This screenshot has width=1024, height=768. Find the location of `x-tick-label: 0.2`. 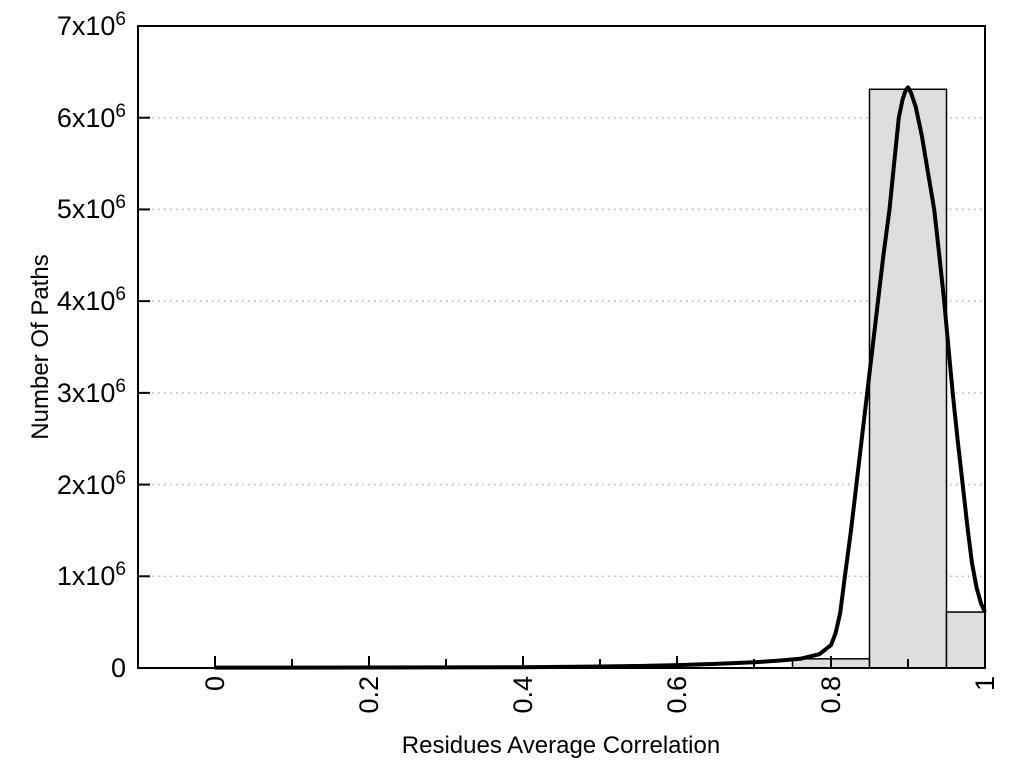

x-tick-label: 0.2 is located at coordinates (369, 695).